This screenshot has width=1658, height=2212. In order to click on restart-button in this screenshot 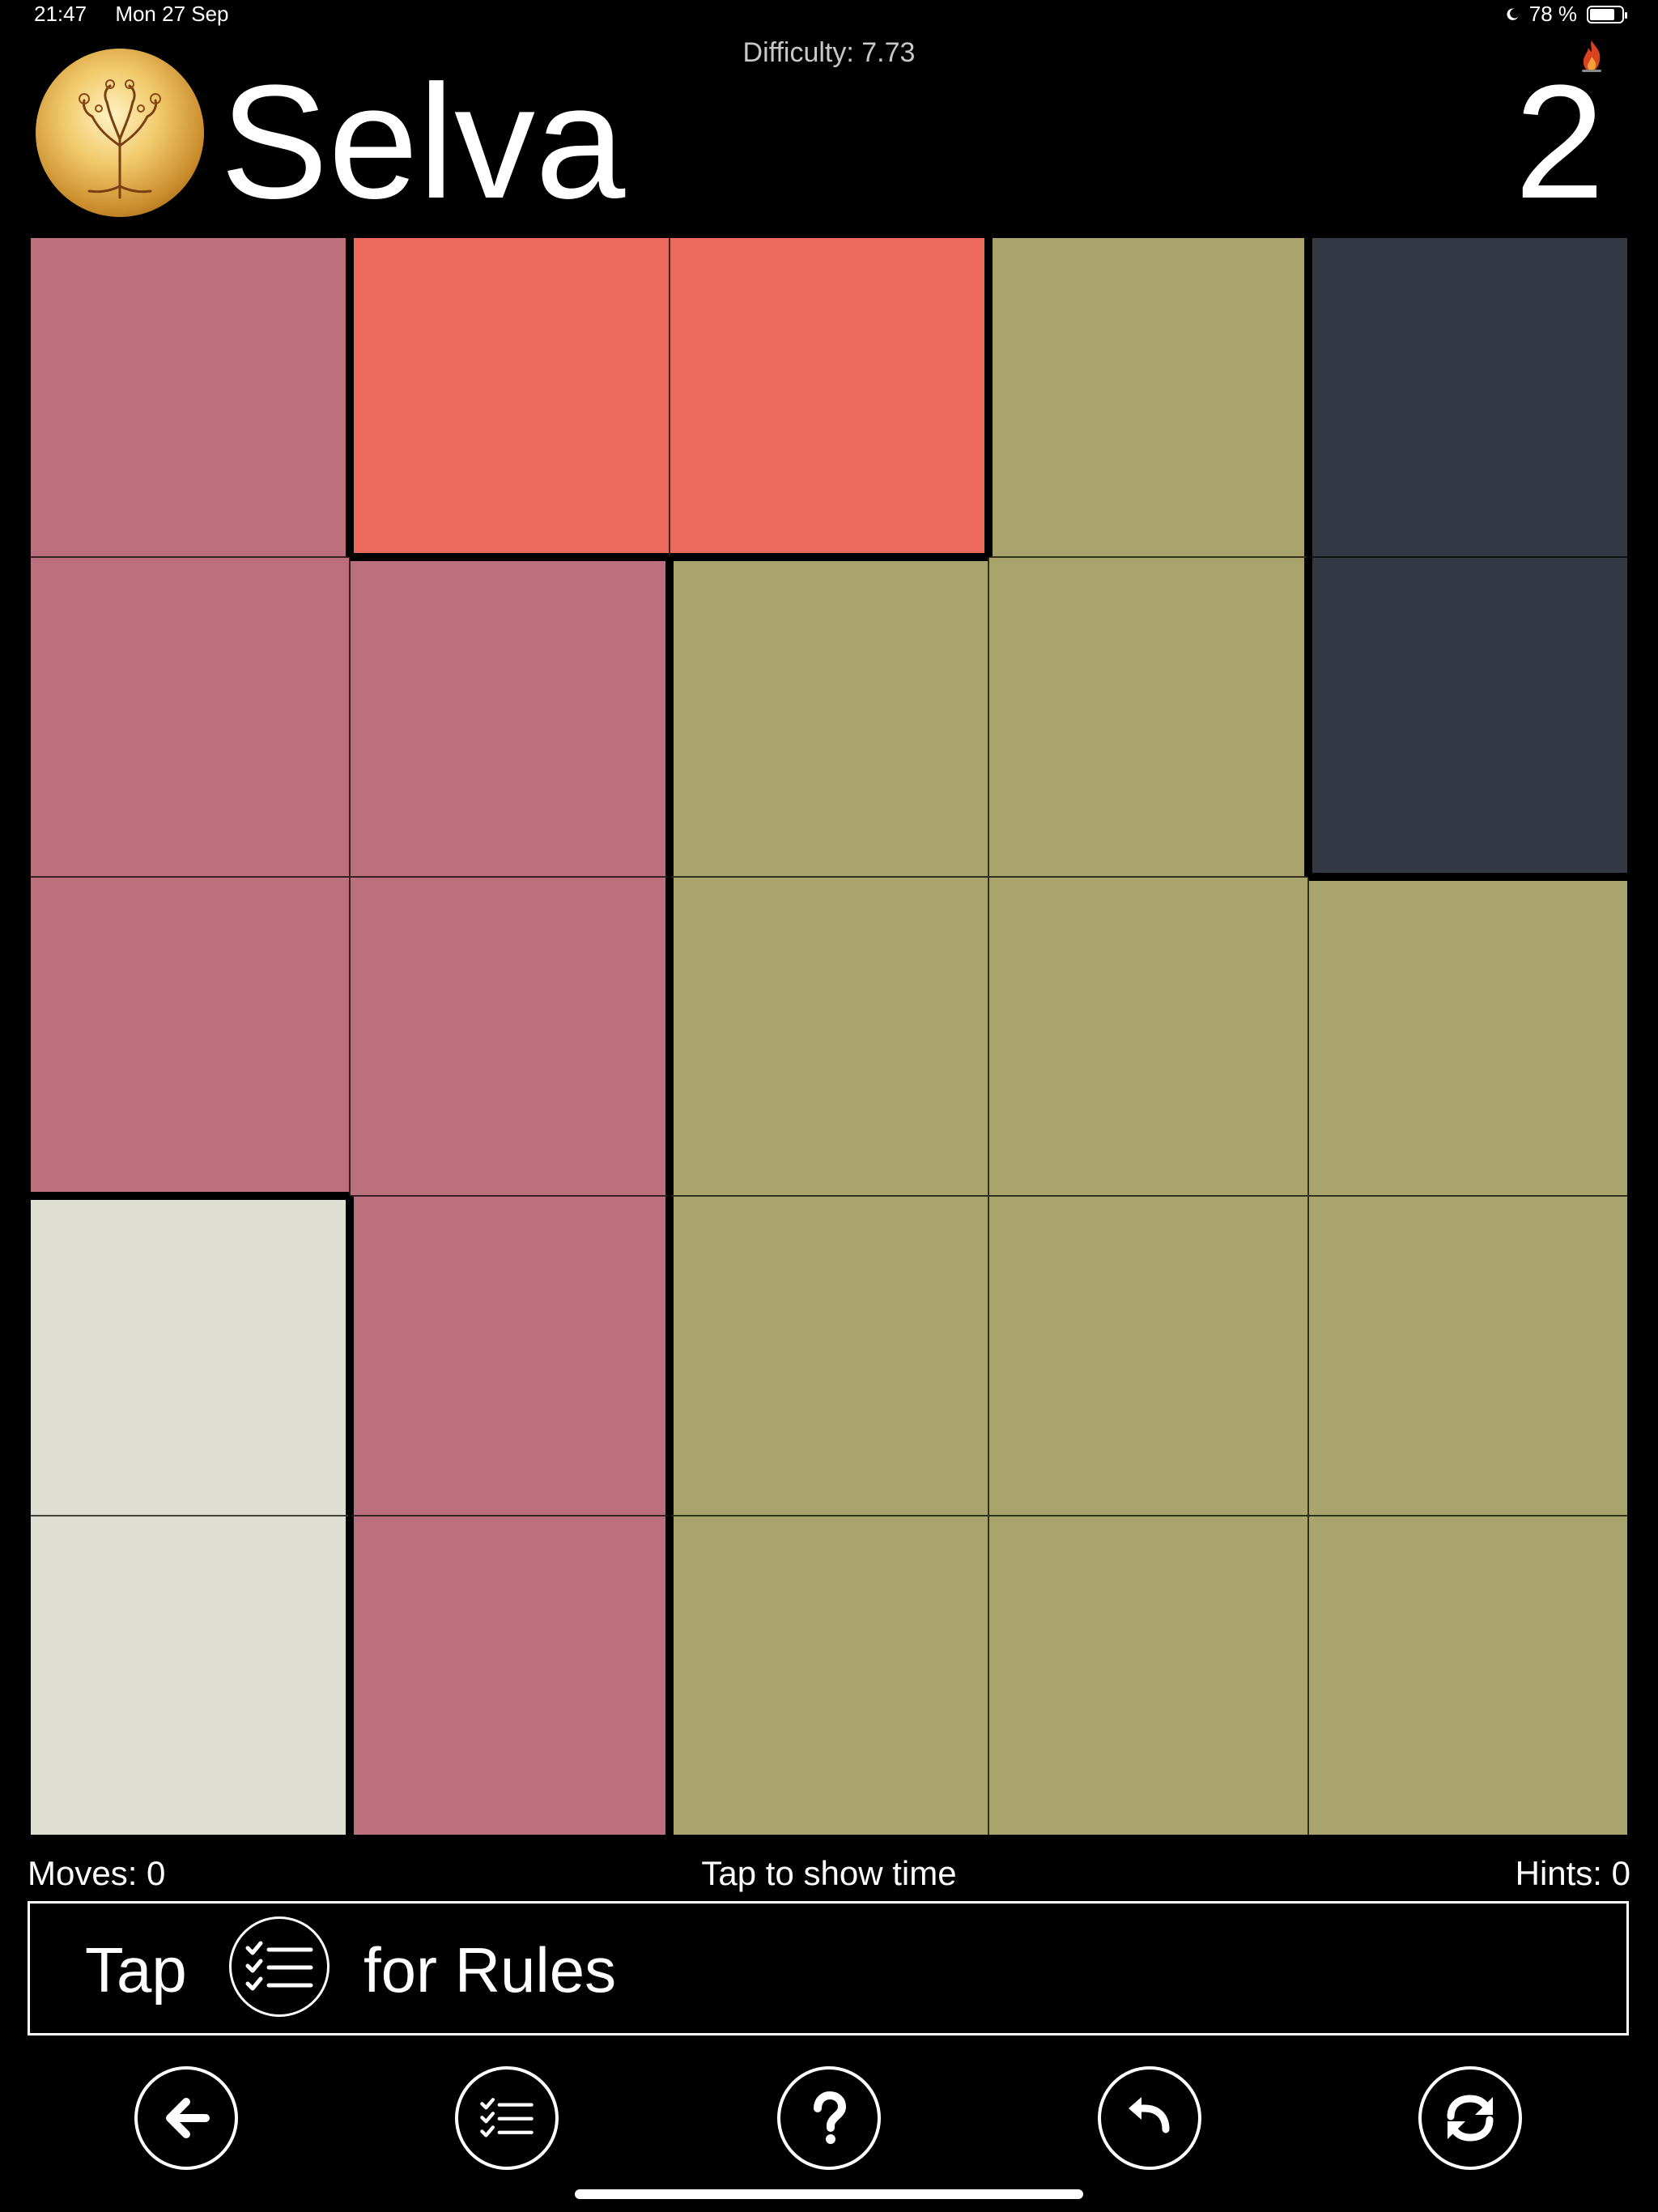, I will do `click(1470, 2118)`.